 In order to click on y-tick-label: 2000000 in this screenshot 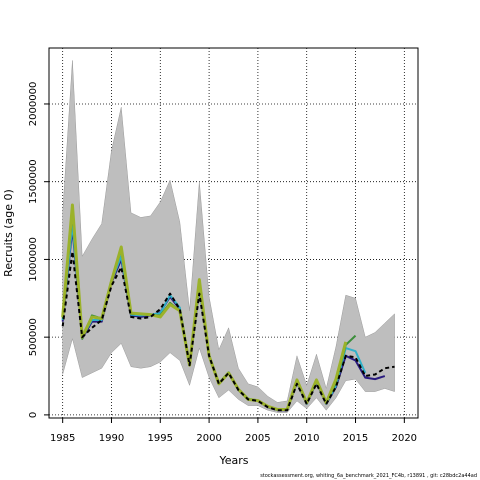, I will do `click(33, 104)`.